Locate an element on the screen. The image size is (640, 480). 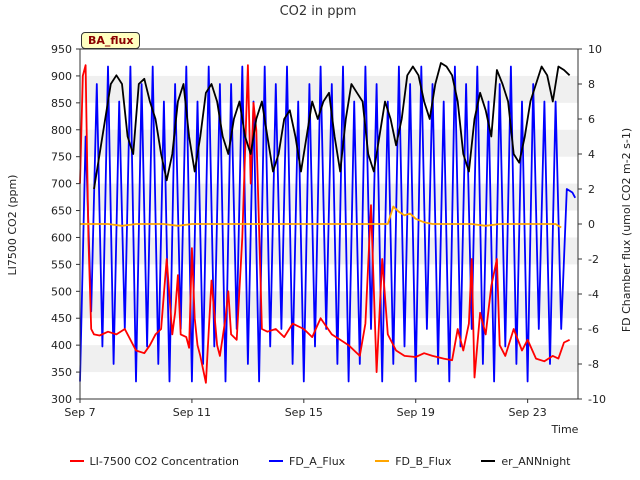
x-tick-label: Sep 19 is located at coordinates (416, 412).